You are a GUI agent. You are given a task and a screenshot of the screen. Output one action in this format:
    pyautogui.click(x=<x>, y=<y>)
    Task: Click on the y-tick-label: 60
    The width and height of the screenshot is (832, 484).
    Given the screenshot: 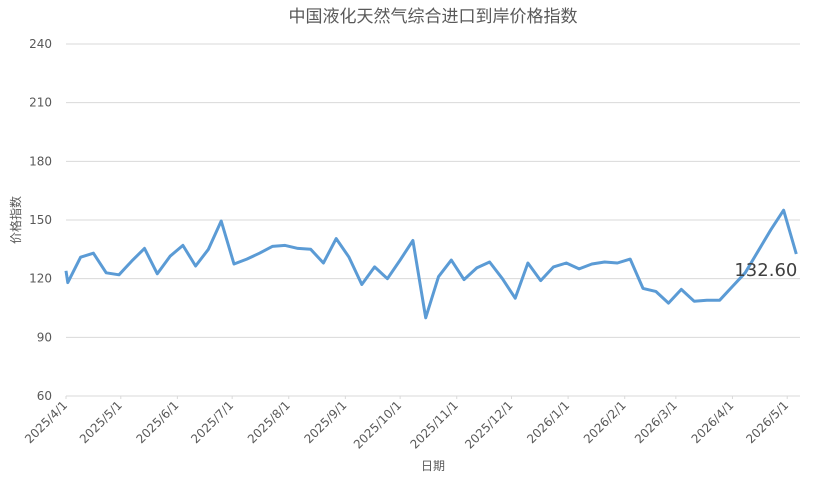 What is the action you would take?
    pyautogui.click(x=44, y=396)
    